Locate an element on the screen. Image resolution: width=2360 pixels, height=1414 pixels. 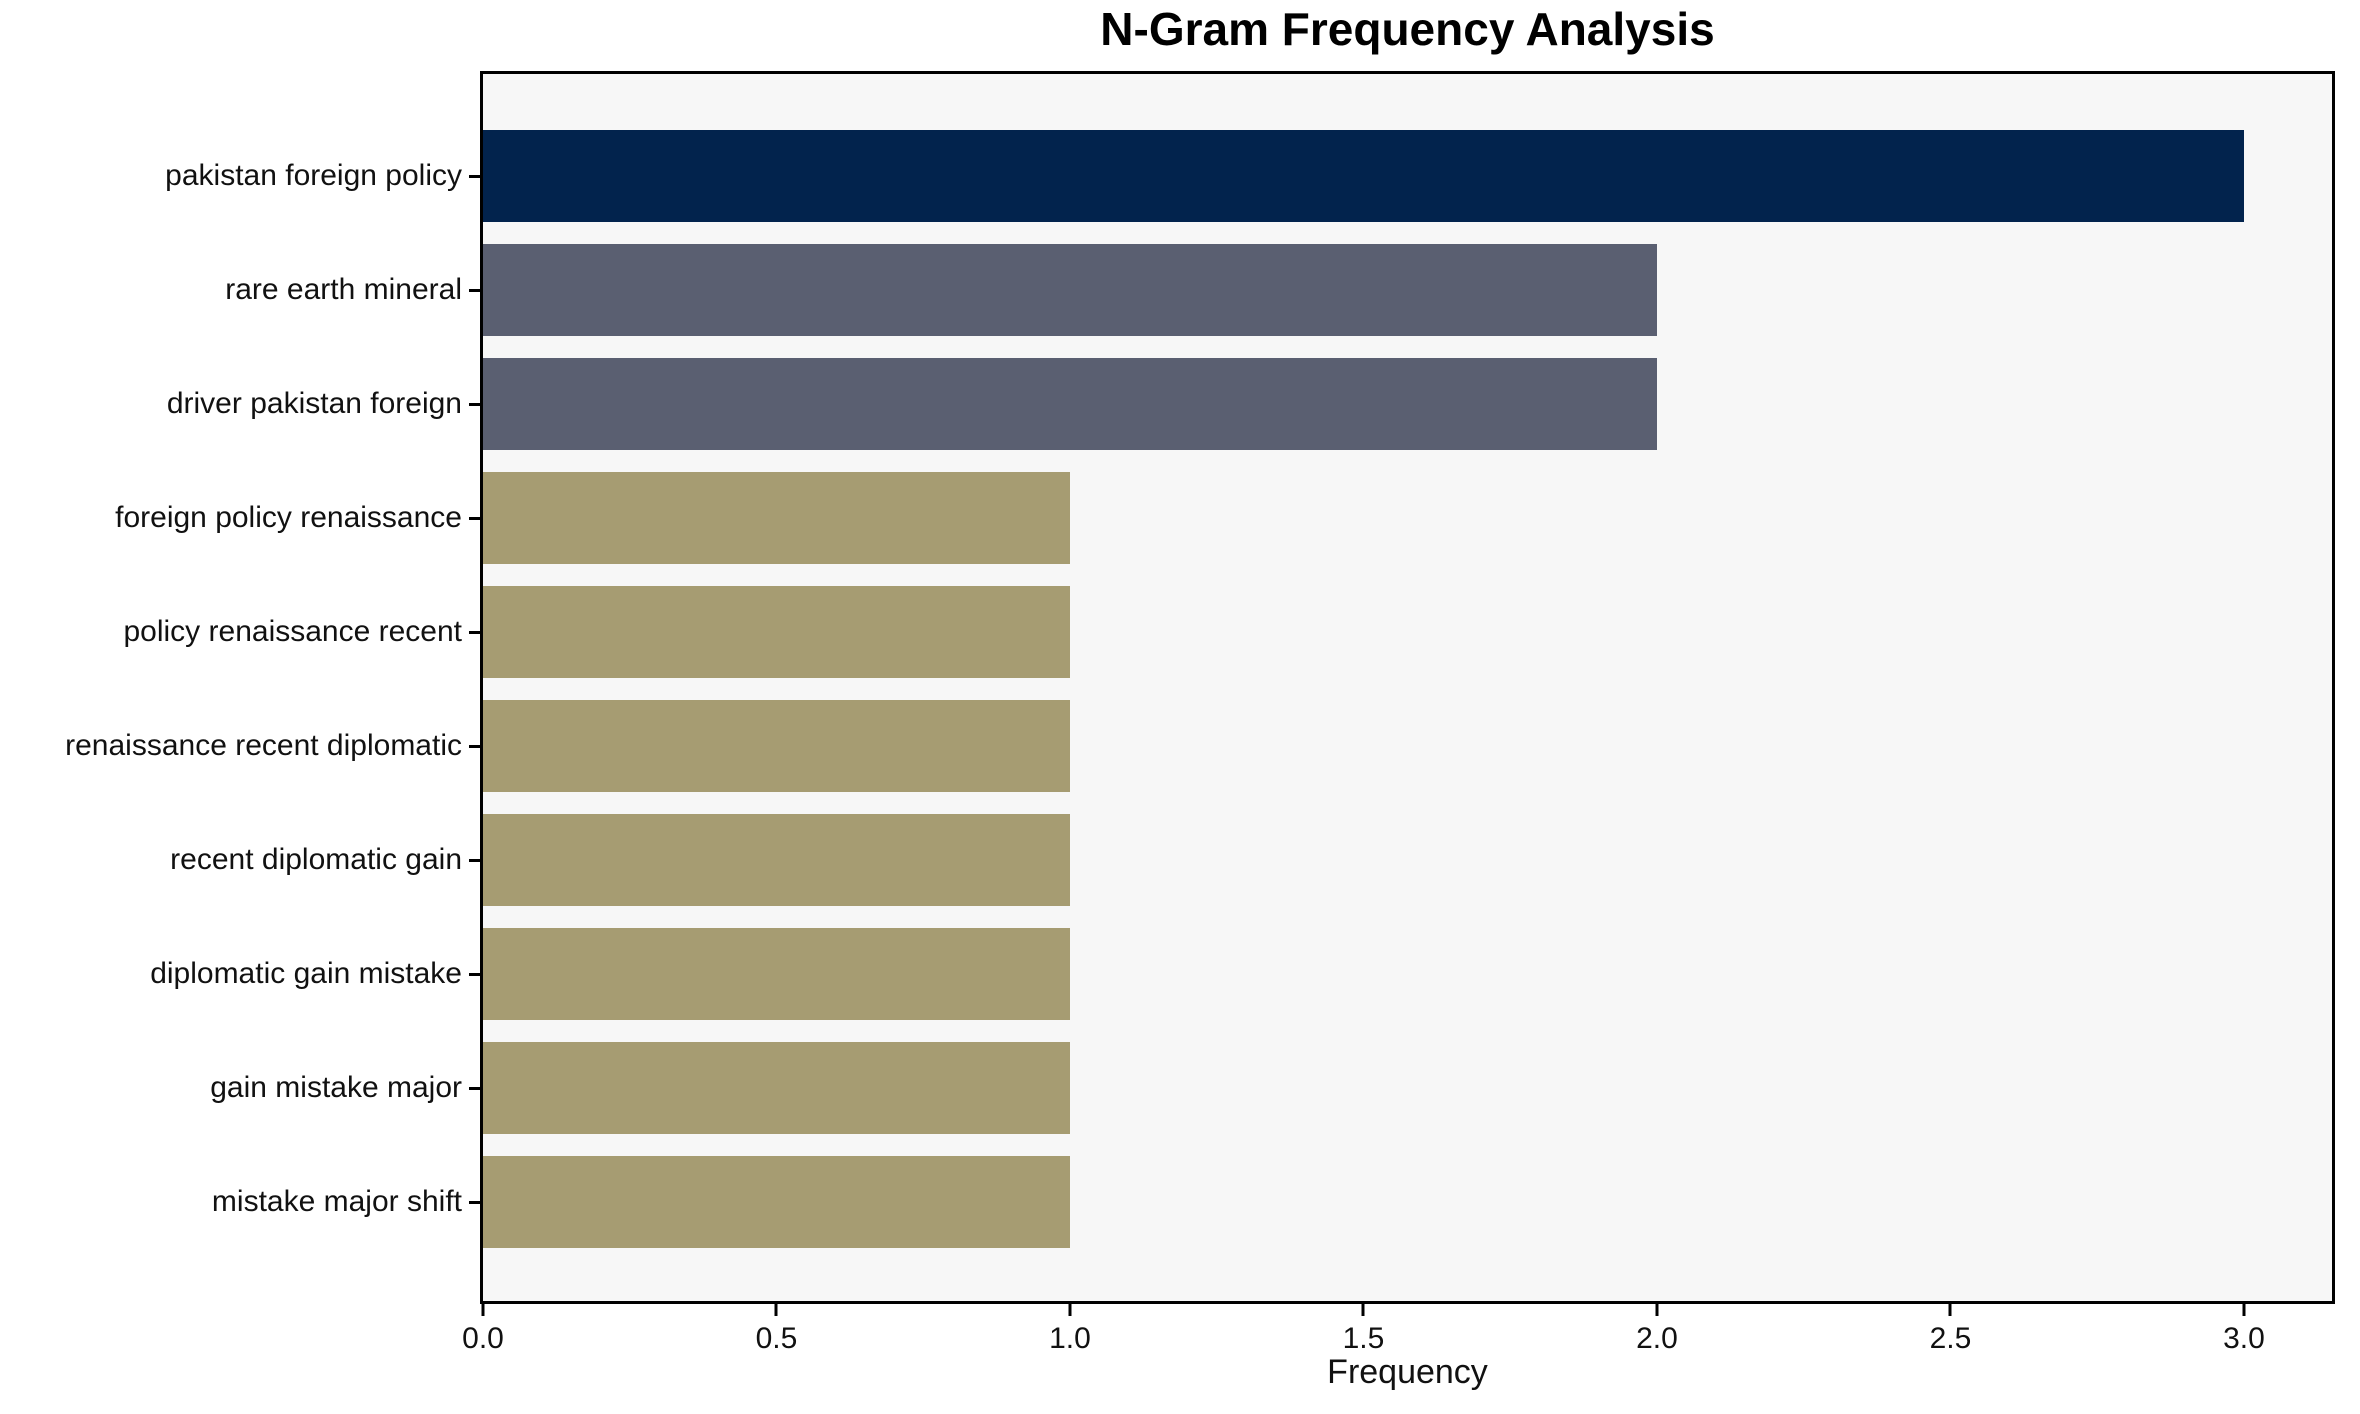
y-axis-category-label: rare earth mineral is located at coordinates (343, 289).